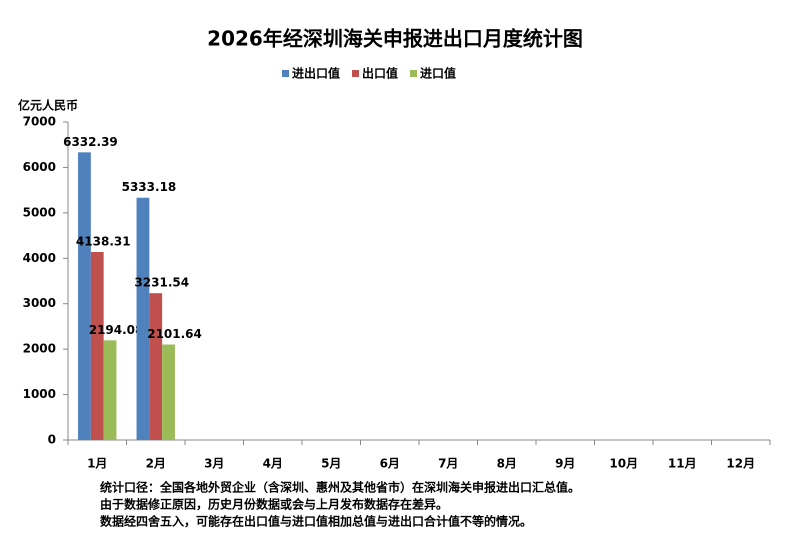  What do you see at coordinates (39, 212) in the screenshot?
I see `y-tick-label: 5000` at bounding box center [39, 212].